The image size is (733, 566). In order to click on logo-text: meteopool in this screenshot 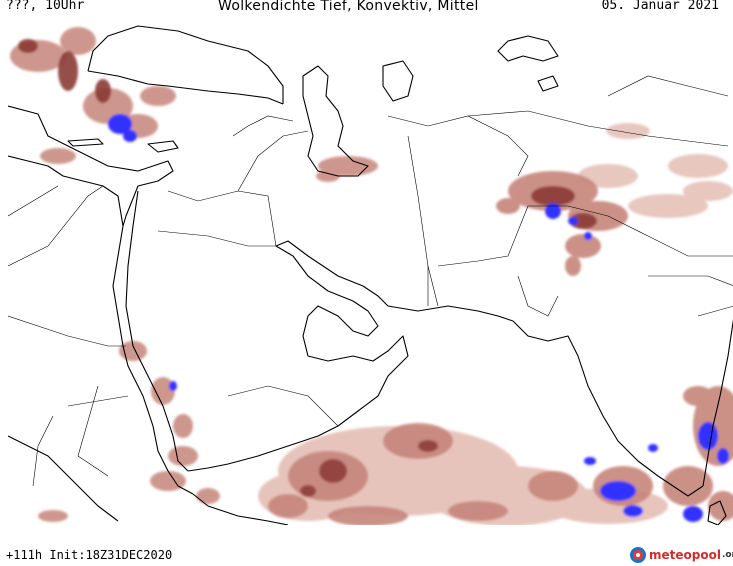, I will do `click(685, 555)`.